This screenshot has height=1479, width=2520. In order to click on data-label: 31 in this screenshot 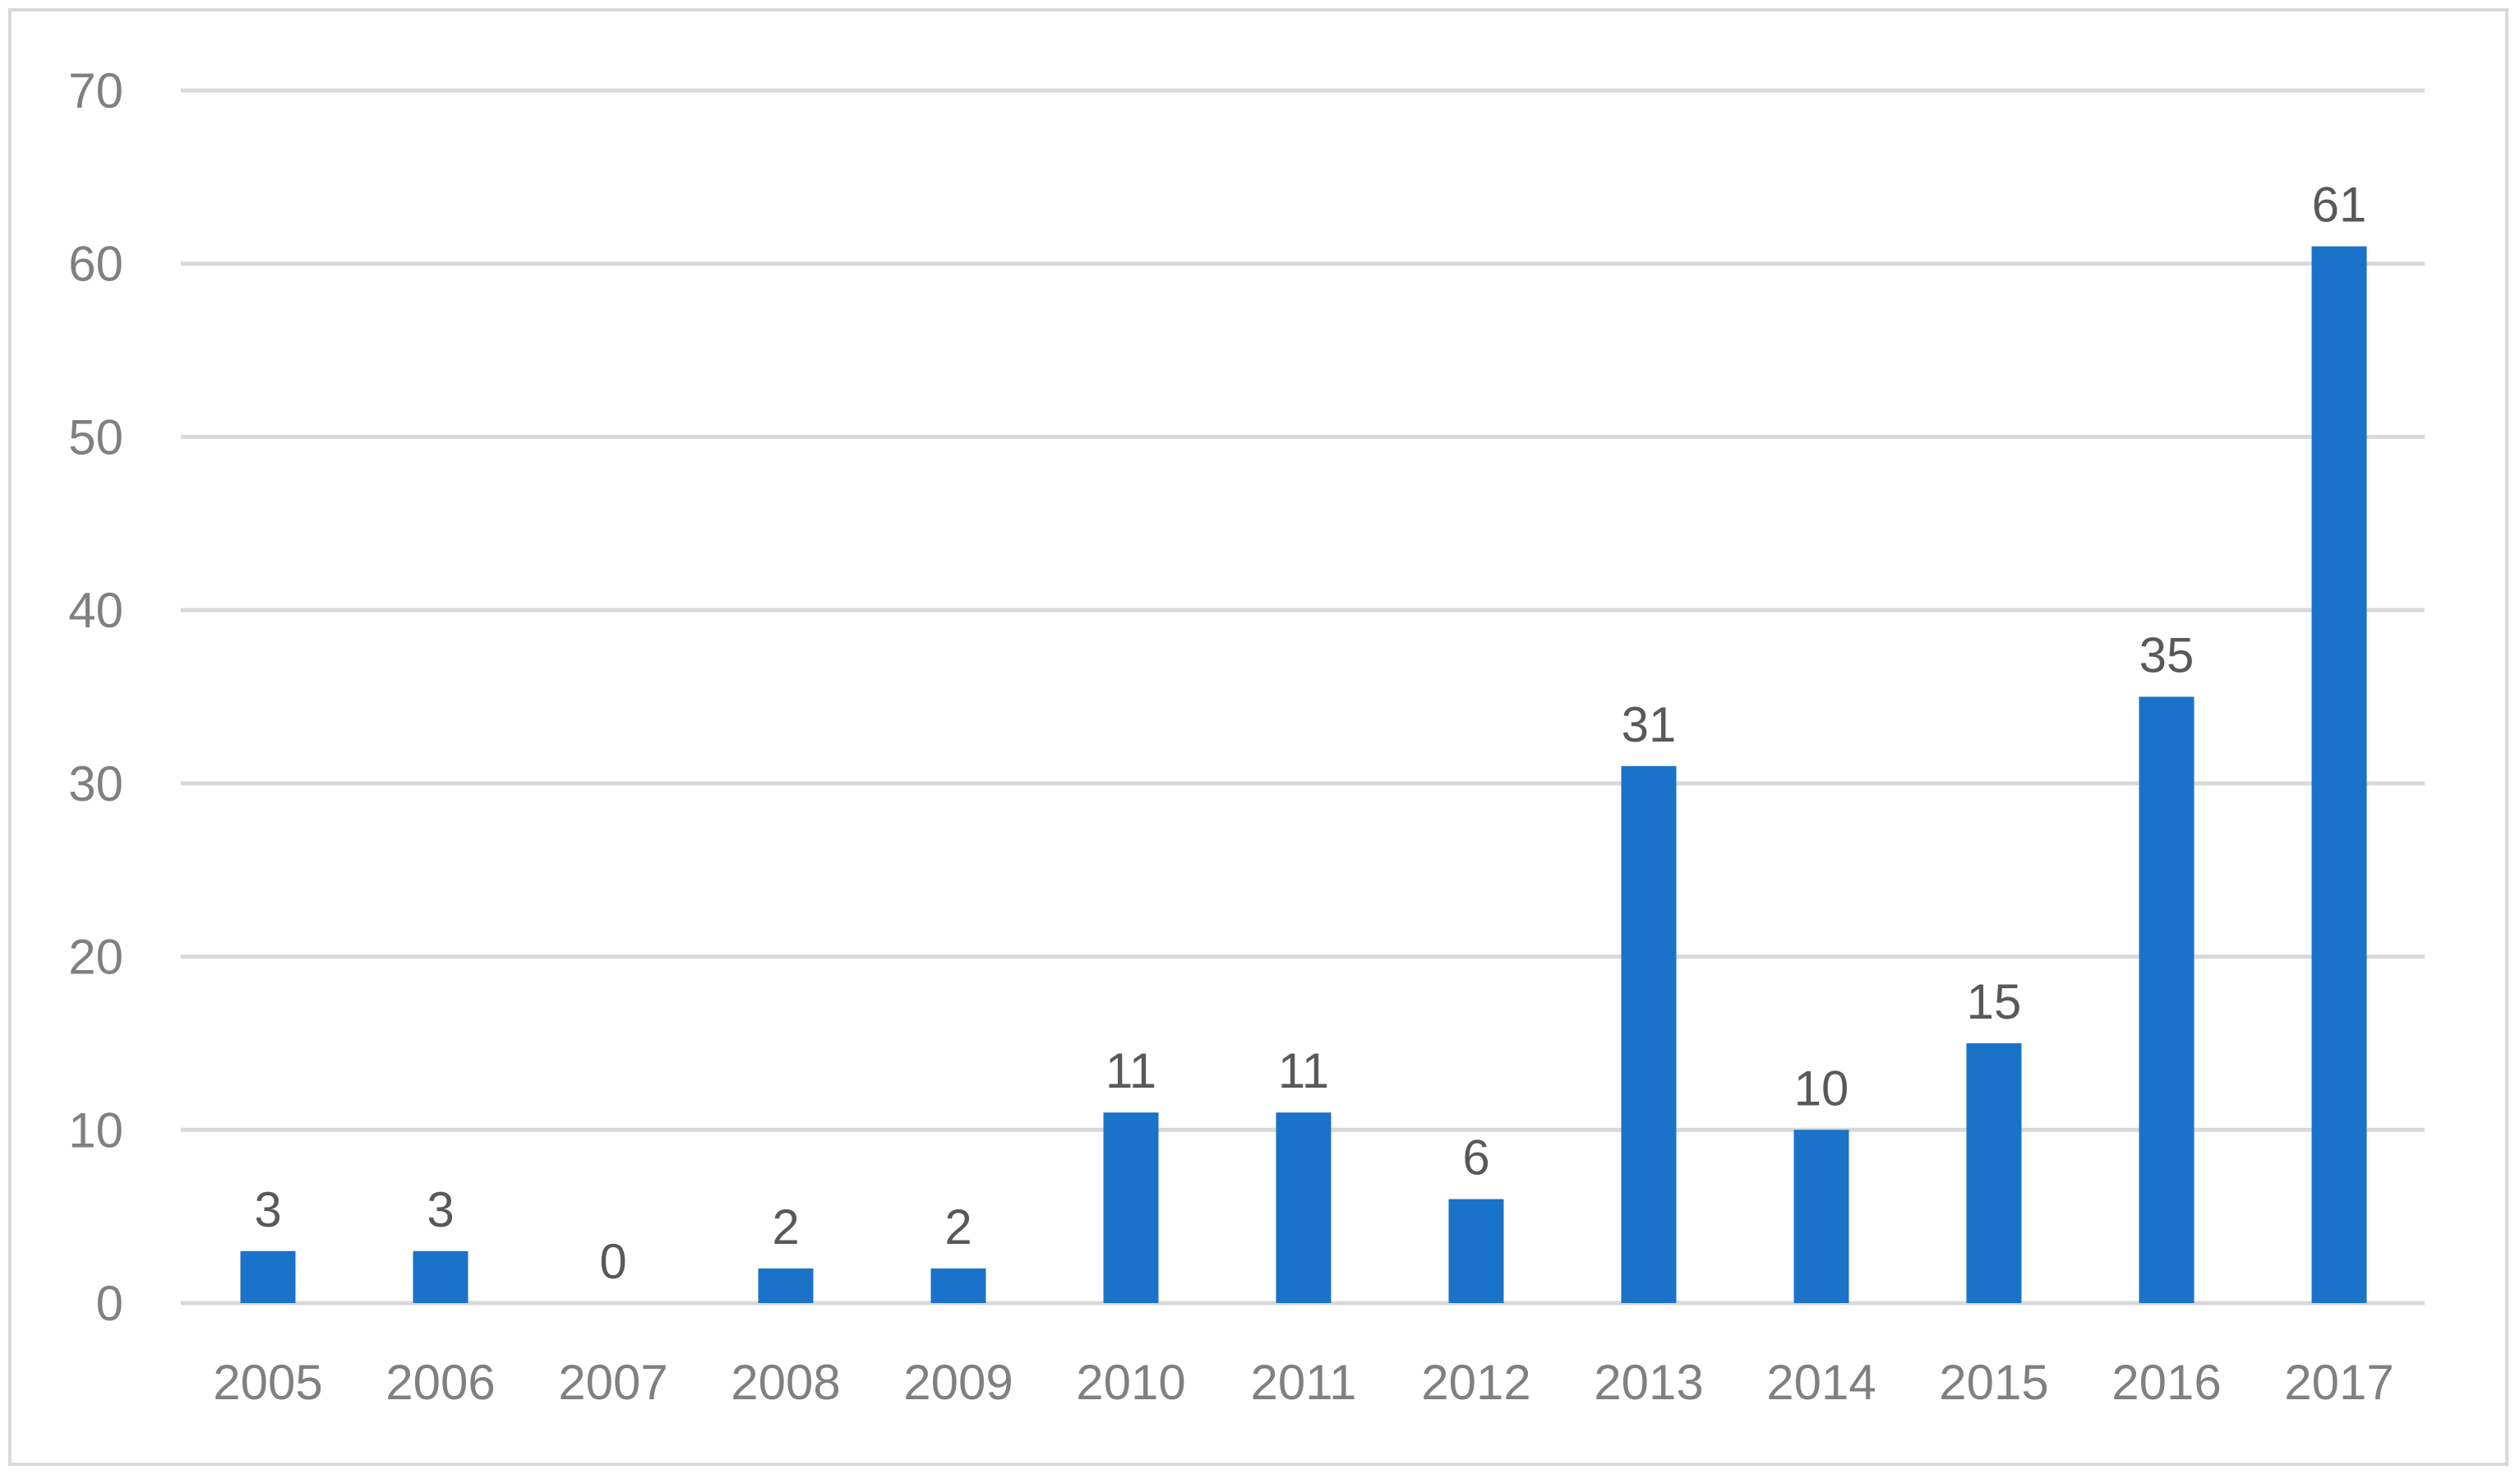, I will do `click(1649, 724)`.